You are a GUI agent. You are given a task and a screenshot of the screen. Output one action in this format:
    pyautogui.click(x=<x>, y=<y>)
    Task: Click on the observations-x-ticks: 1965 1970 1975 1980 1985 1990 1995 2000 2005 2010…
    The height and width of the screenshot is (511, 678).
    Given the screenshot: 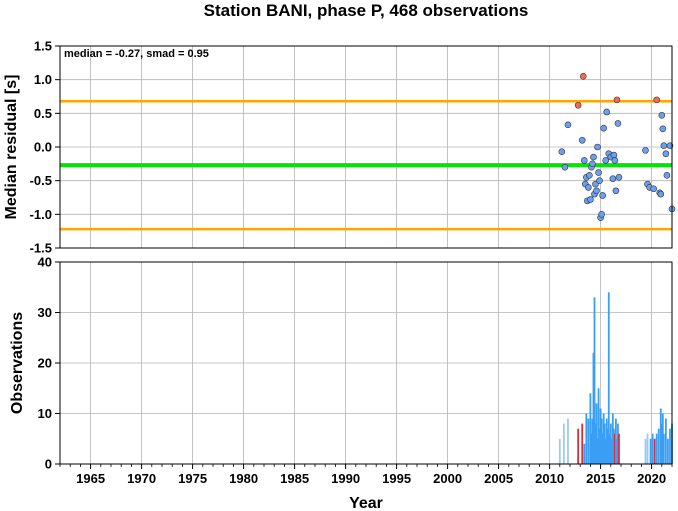 What is the action you would take?
    pyautogui.click(x=366, y=475)
    